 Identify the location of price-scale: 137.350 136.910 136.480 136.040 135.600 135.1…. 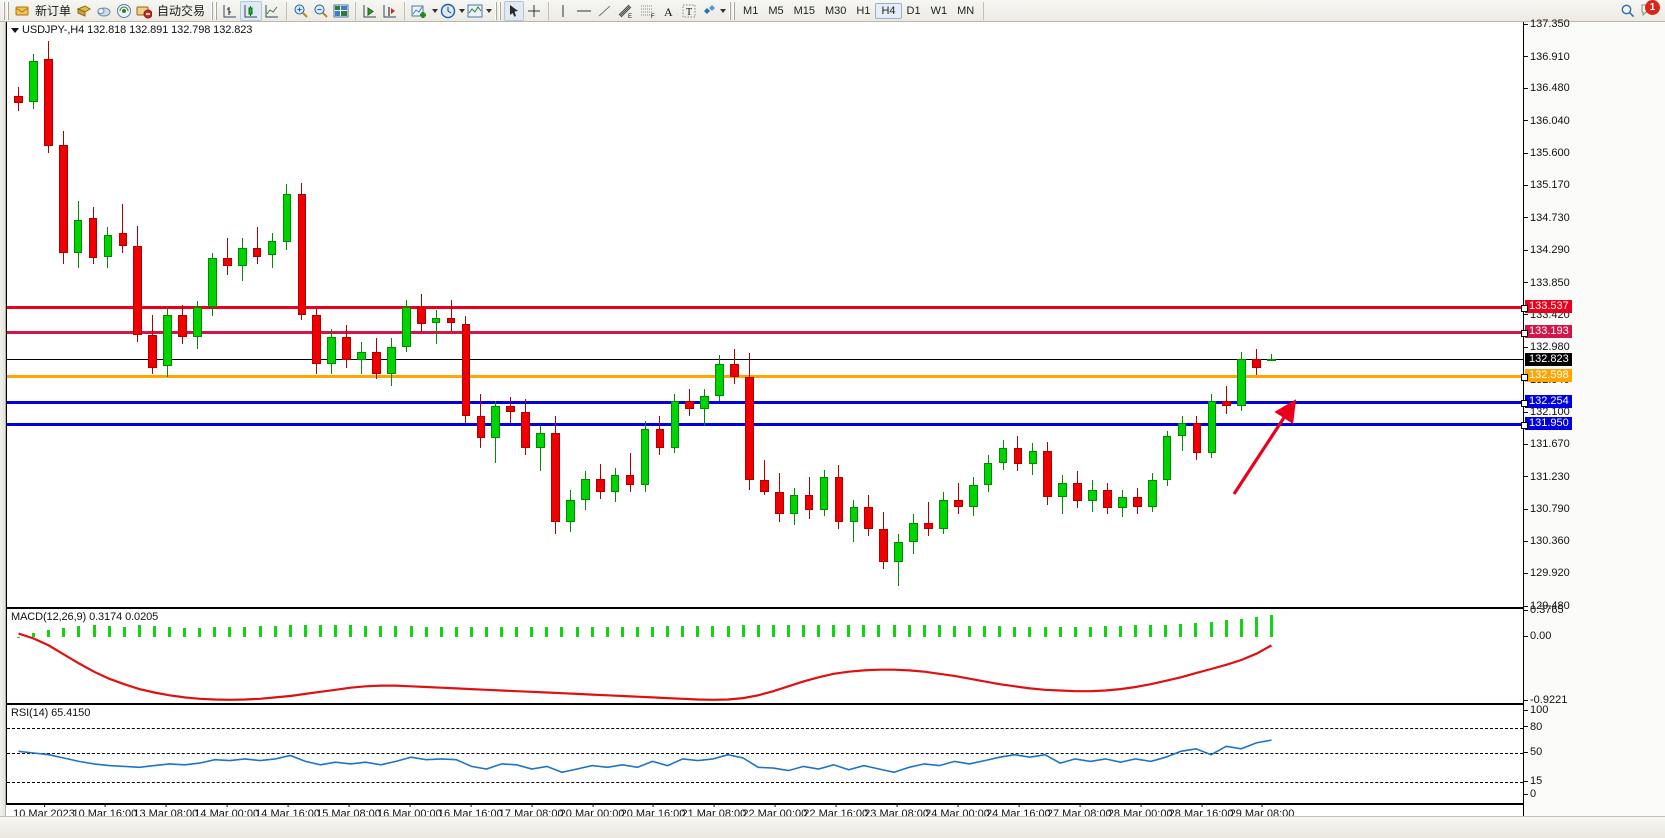
(1594, 428).